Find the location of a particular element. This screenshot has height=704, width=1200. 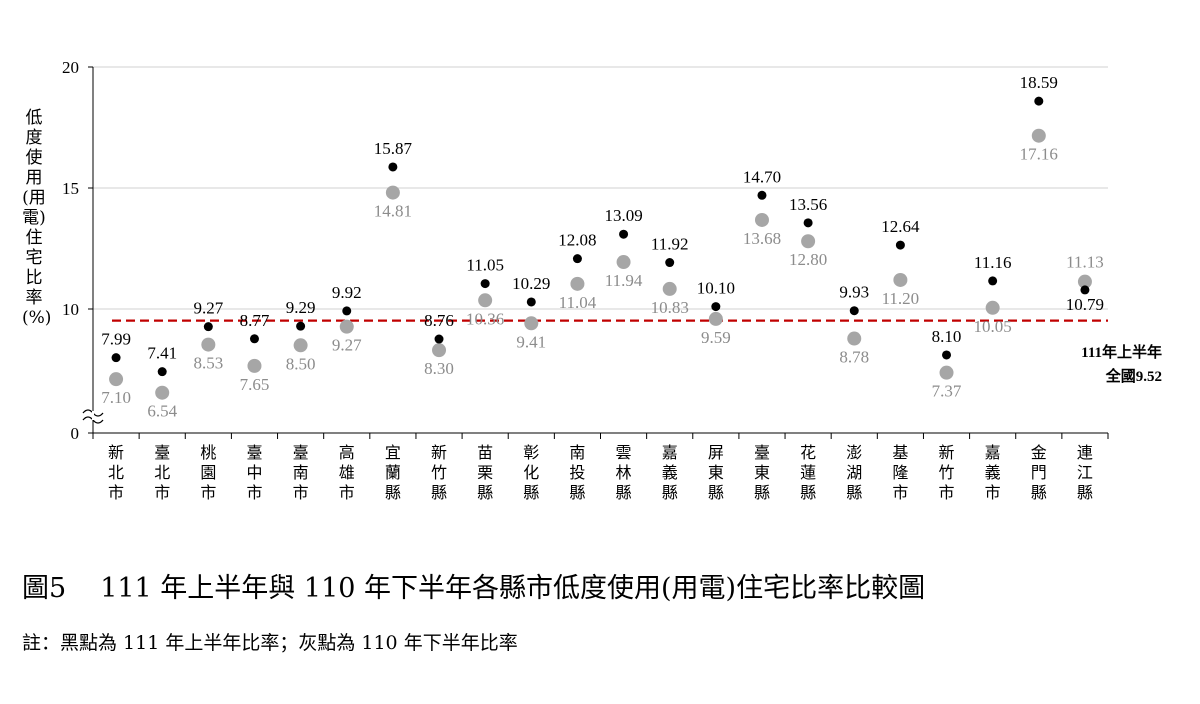

x-tick-label: 金 is located at coordinates (1039, 453).